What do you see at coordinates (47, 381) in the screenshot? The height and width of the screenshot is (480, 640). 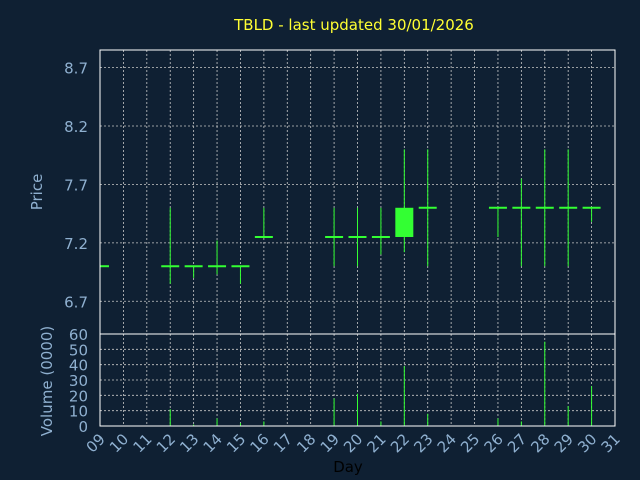 I see `volume-axis-label: Volume (0000)` at bounding box center [47, 381].